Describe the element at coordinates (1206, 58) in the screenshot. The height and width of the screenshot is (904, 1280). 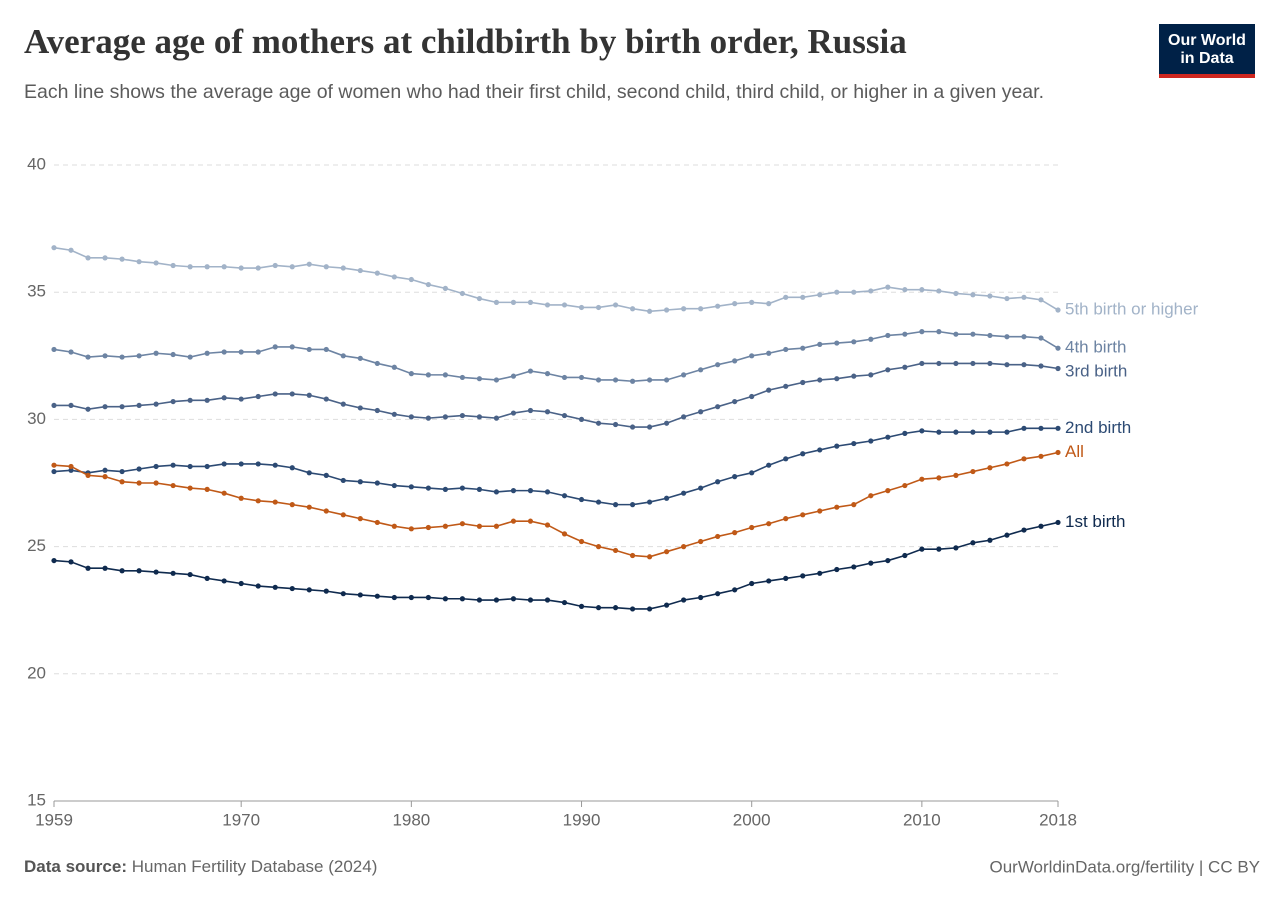
I see `logo-text: in Data` at that location.